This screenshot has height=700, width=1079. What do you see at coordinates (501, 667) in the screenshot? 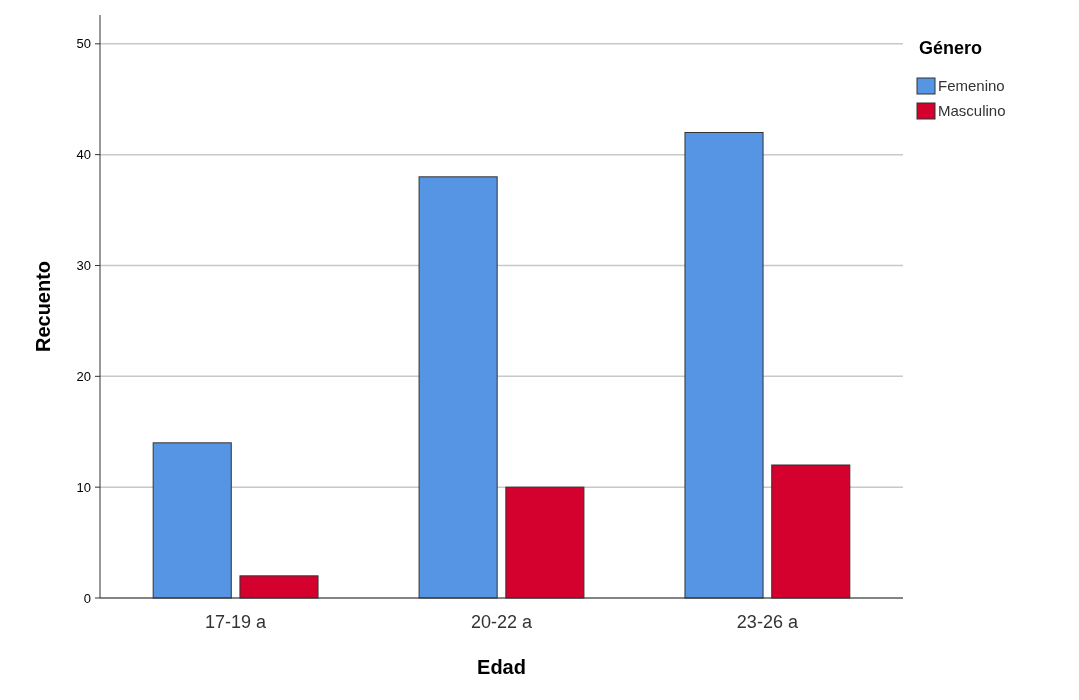
I see `x-axis-title: Edad` at bounding box center [501, 667].